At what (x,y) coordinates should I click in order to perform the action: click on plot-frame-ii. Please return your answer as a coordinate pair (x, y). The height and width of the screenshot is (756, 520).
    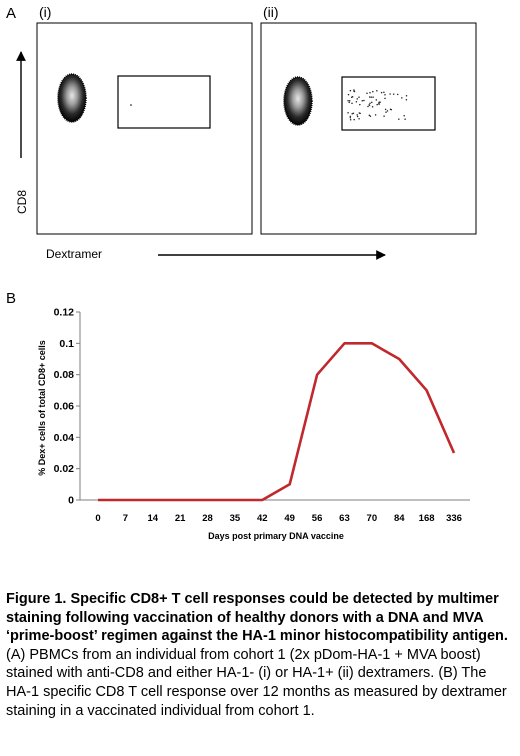
    Looking at the image, I should click on (368, 128).